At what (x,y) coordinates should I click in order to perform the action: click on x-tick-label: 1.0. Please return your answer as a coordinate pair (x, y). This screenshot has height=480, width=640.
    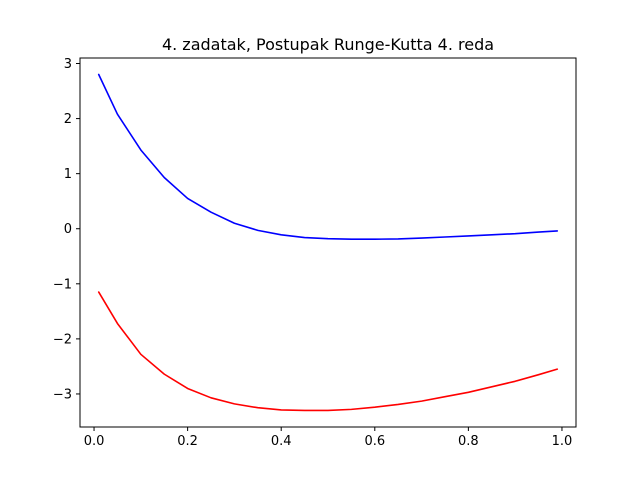
    Looking at the image, I should click on (562, 441).